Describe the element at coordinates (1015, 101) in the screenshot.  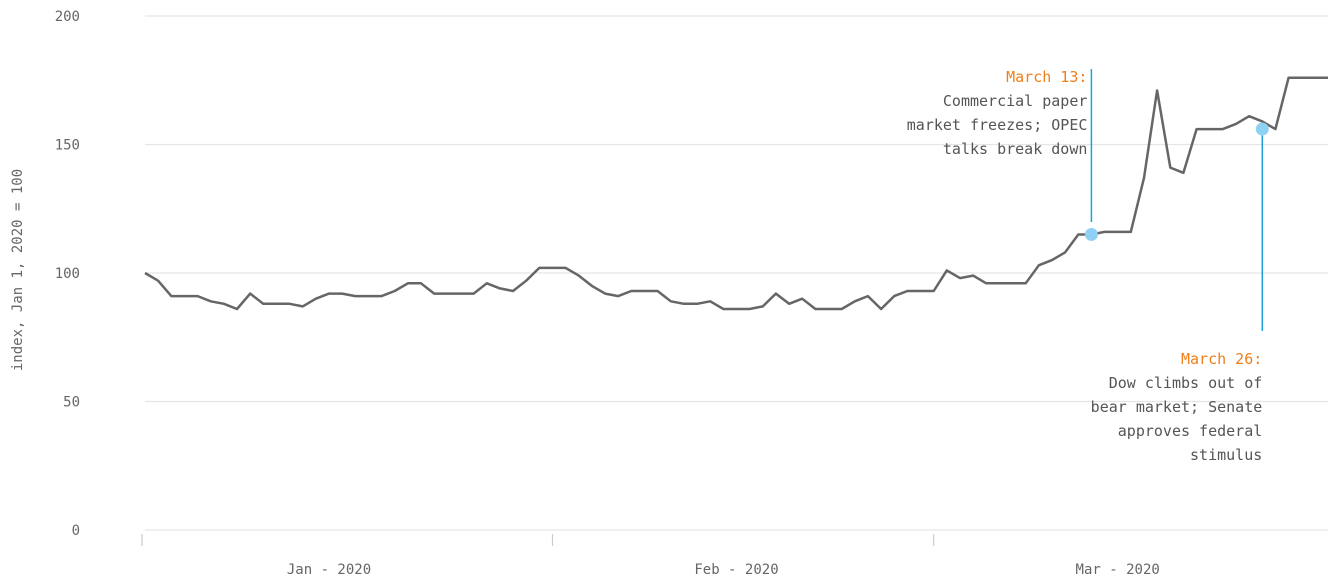
I see `annotation-text-line: Commercial paper` at that location.